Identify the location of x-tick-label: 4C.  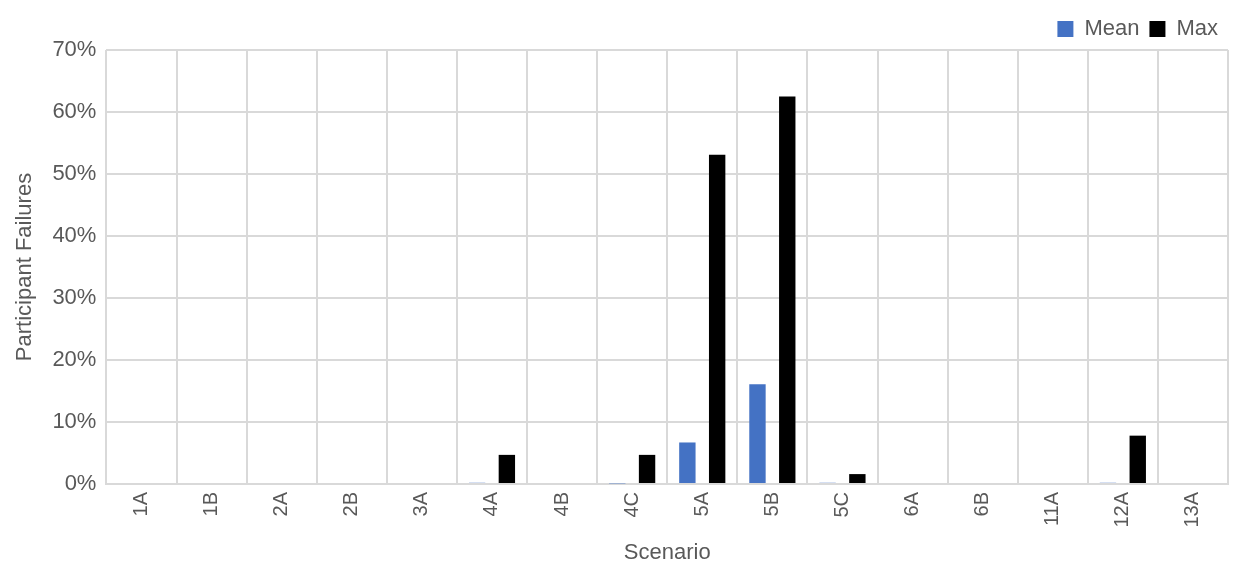
(630, 505).